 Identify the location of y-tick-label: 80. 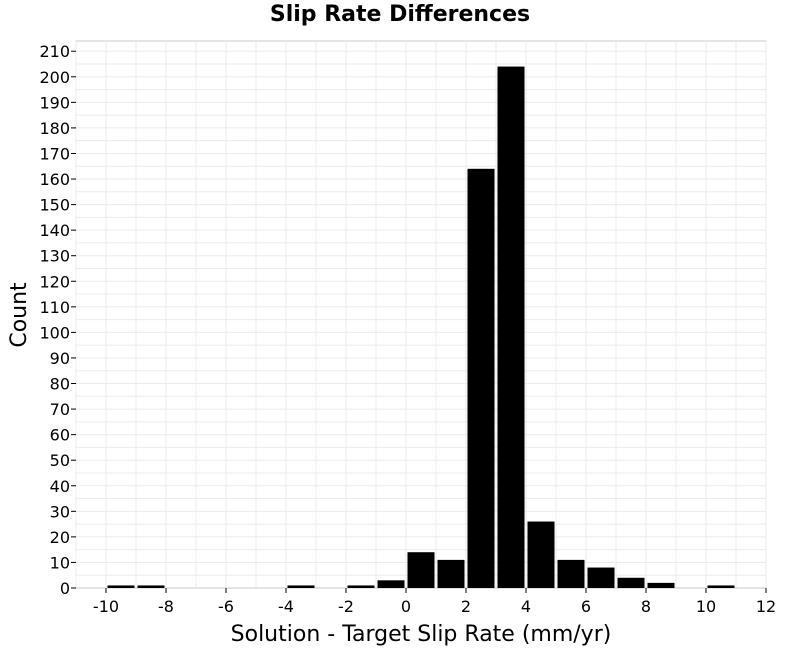
(60, 384).